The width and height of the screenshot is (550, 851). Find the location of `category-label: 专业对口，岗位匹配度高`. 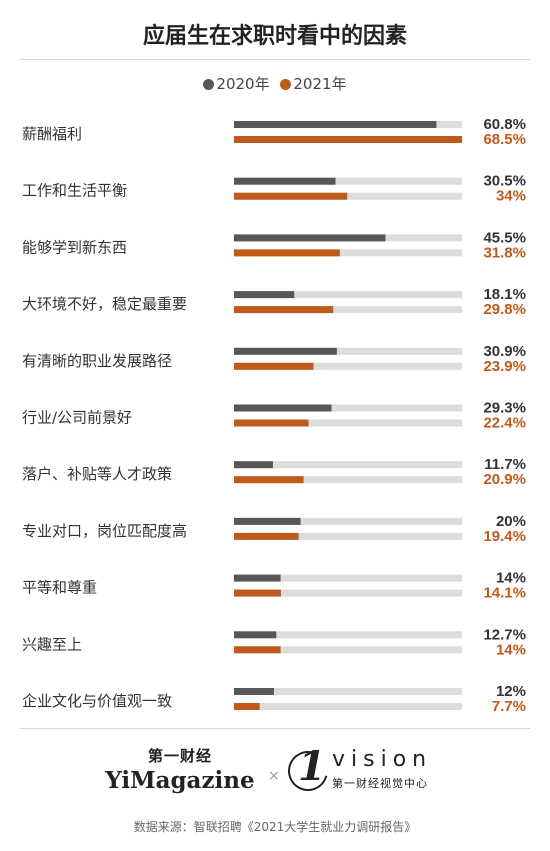

category-label: 专业对口，岗位匹配度高 is located at coordinates (104, 531).